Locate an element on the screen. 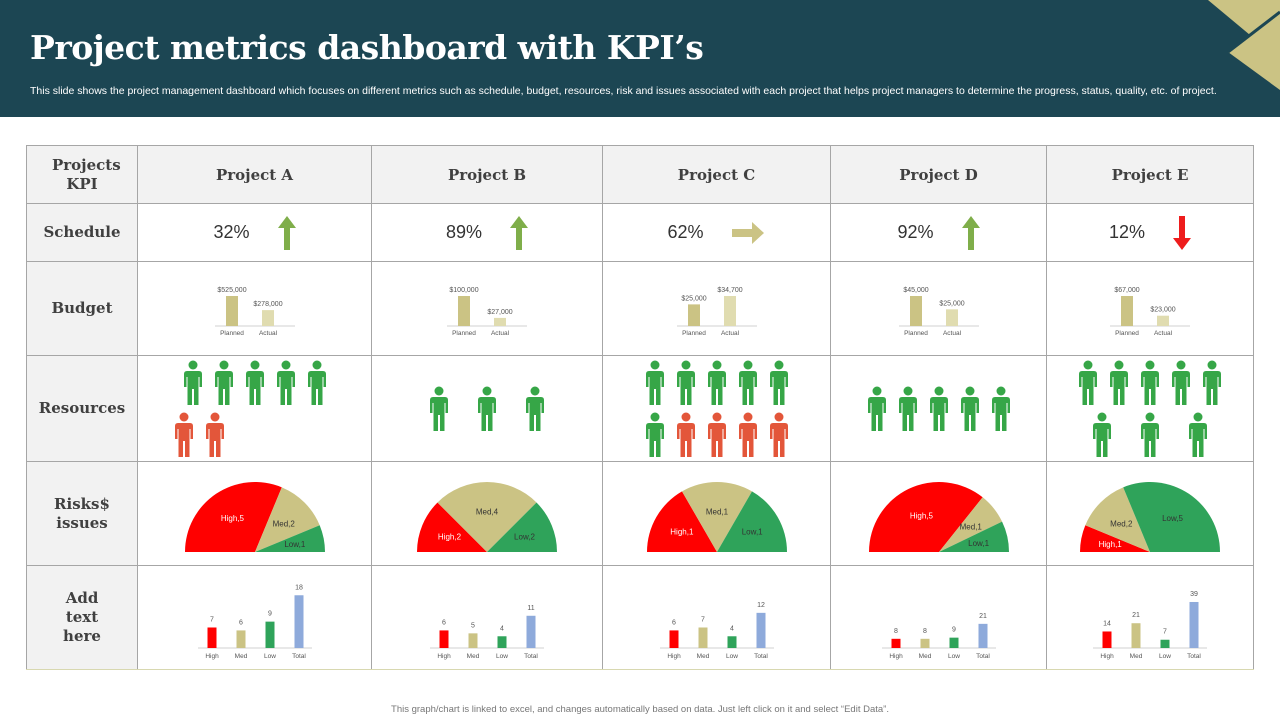 The width and height of the screenshot is (1280, 720). issues-bar-chart: 7 High 6 Med 9 Low 18 Total is located at coordinates (254, 622).